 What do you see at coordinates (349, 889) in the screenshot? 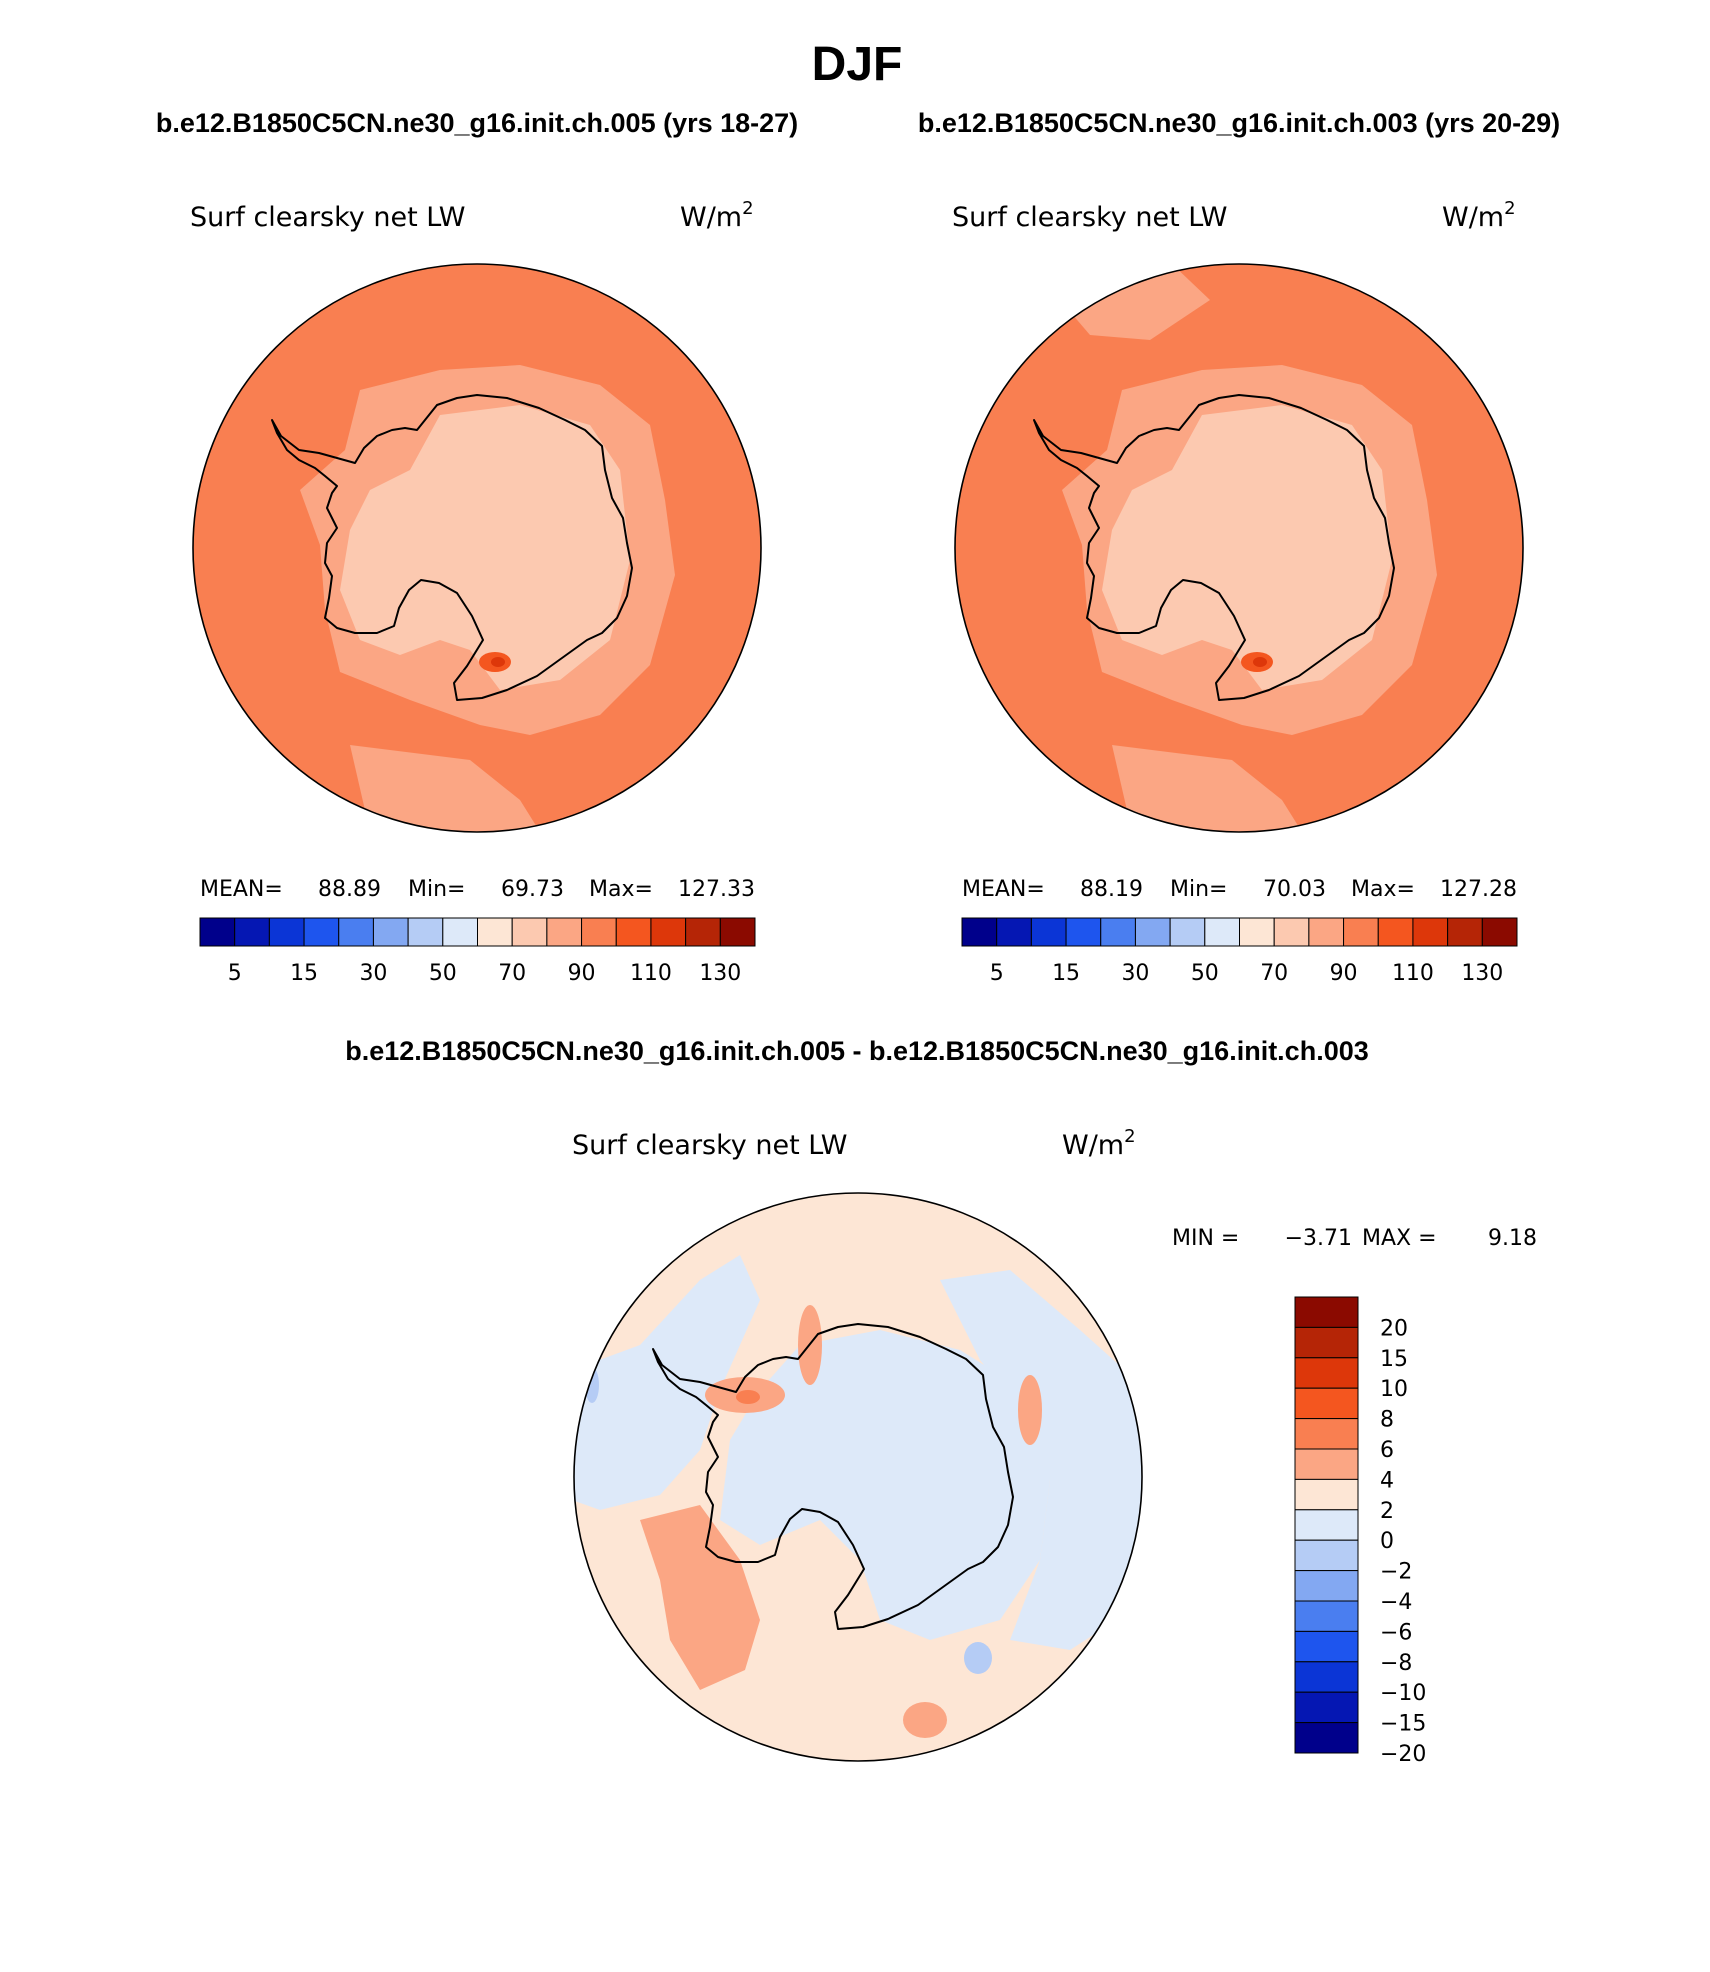
I see `mean-value: 88.89` at bounding box center [349, 889].